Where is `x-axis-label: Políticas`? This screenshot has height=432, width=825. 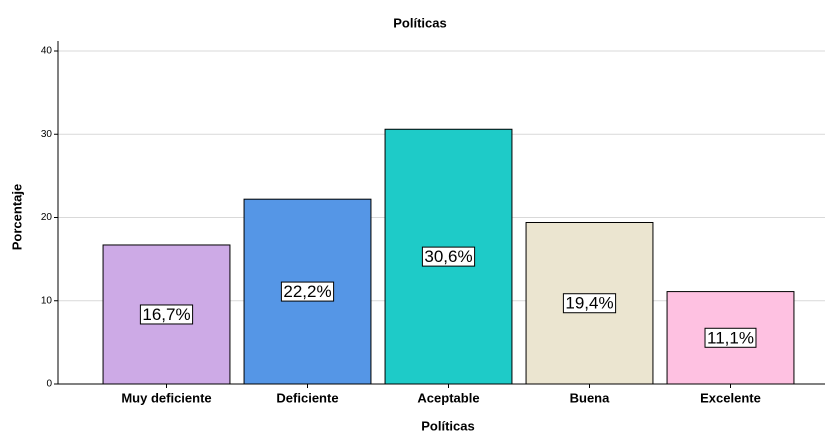 x-axis-label: Políticas is located at coordinates (447, 425).